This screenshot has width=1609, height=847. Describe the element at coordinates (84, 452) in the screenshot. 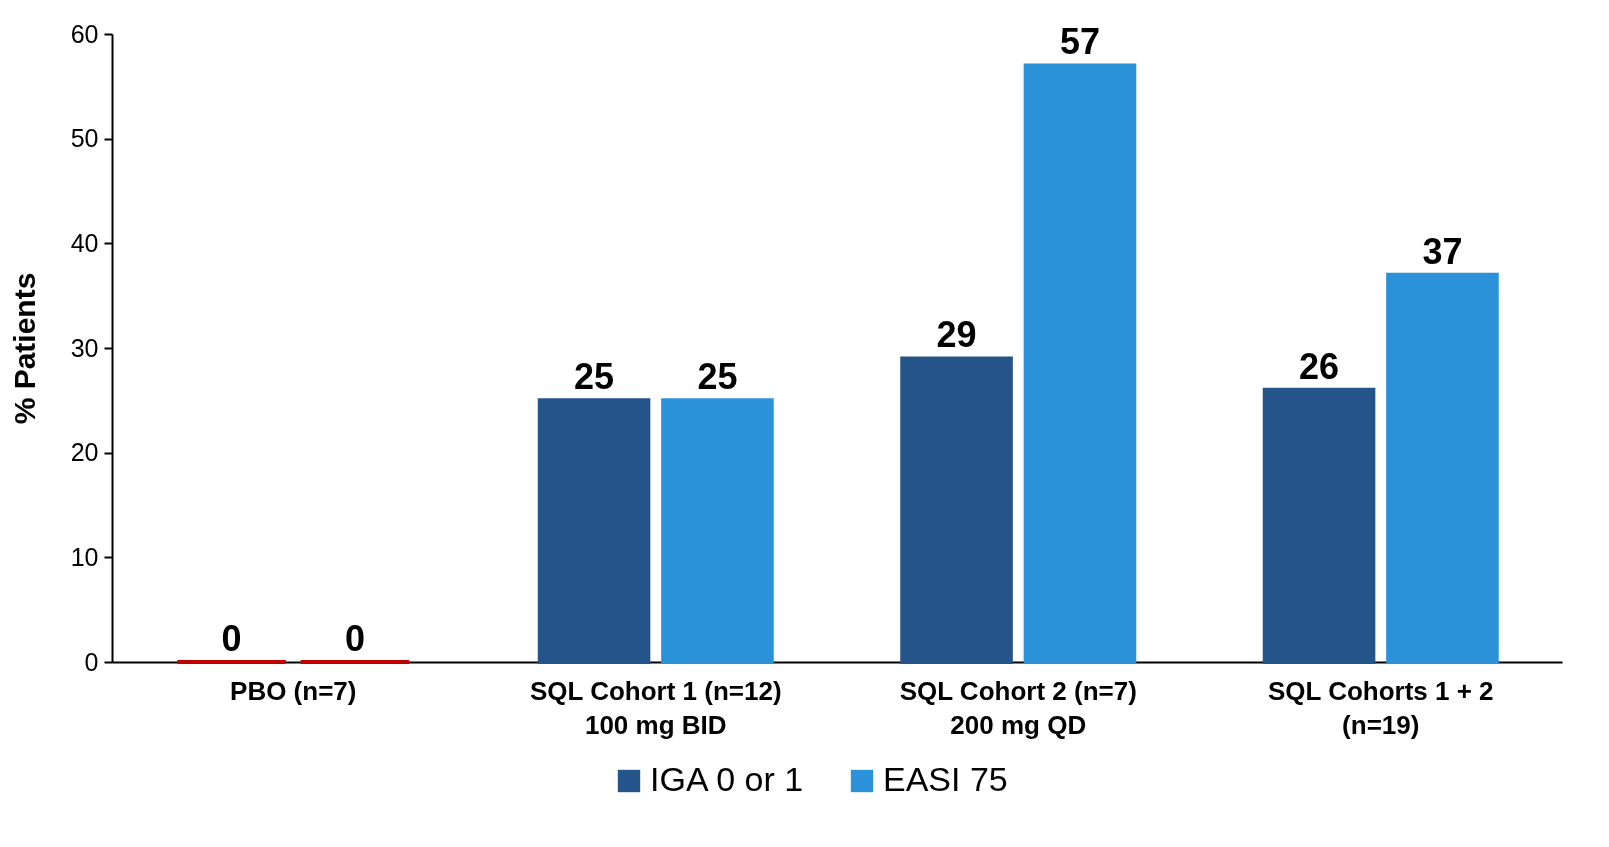

I see `y-tick-label: 20` at that location.